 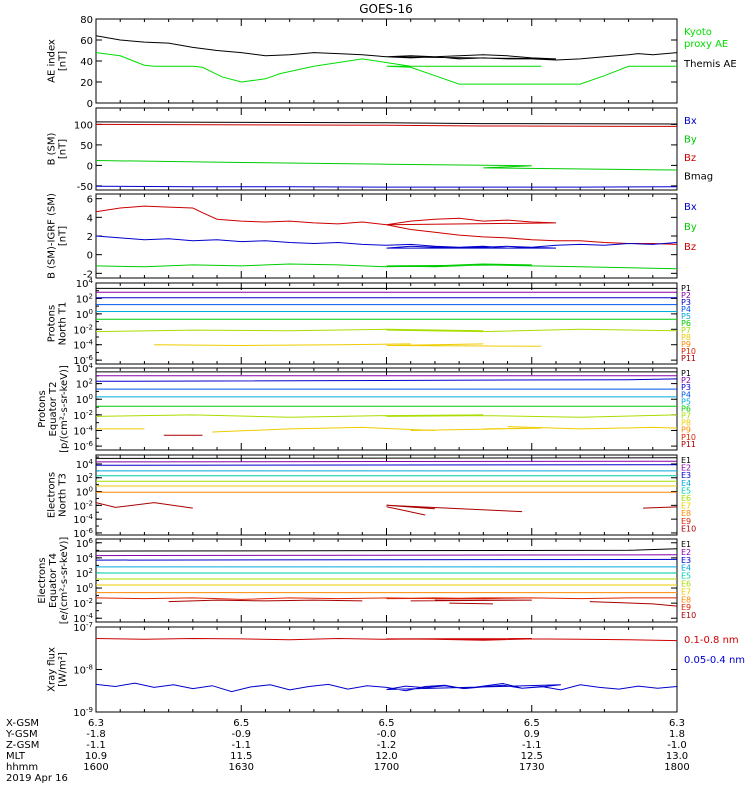 I want to click on y-axis-label: B (SM)-IGRF (SM), so click(x=52, y=236).